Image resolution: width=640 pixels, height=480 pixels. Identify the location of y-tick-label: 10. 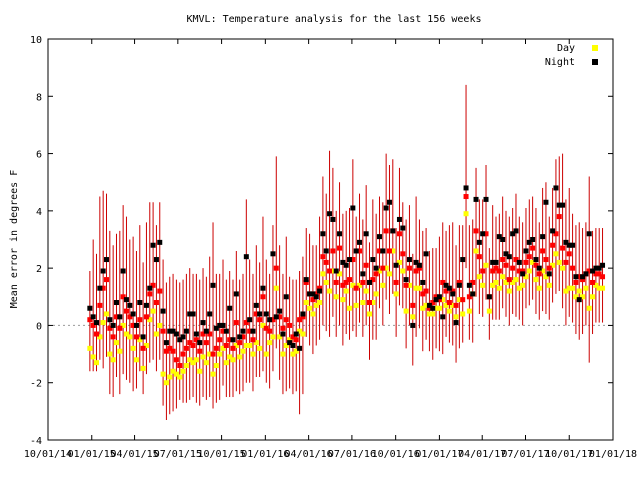
(36, 40).